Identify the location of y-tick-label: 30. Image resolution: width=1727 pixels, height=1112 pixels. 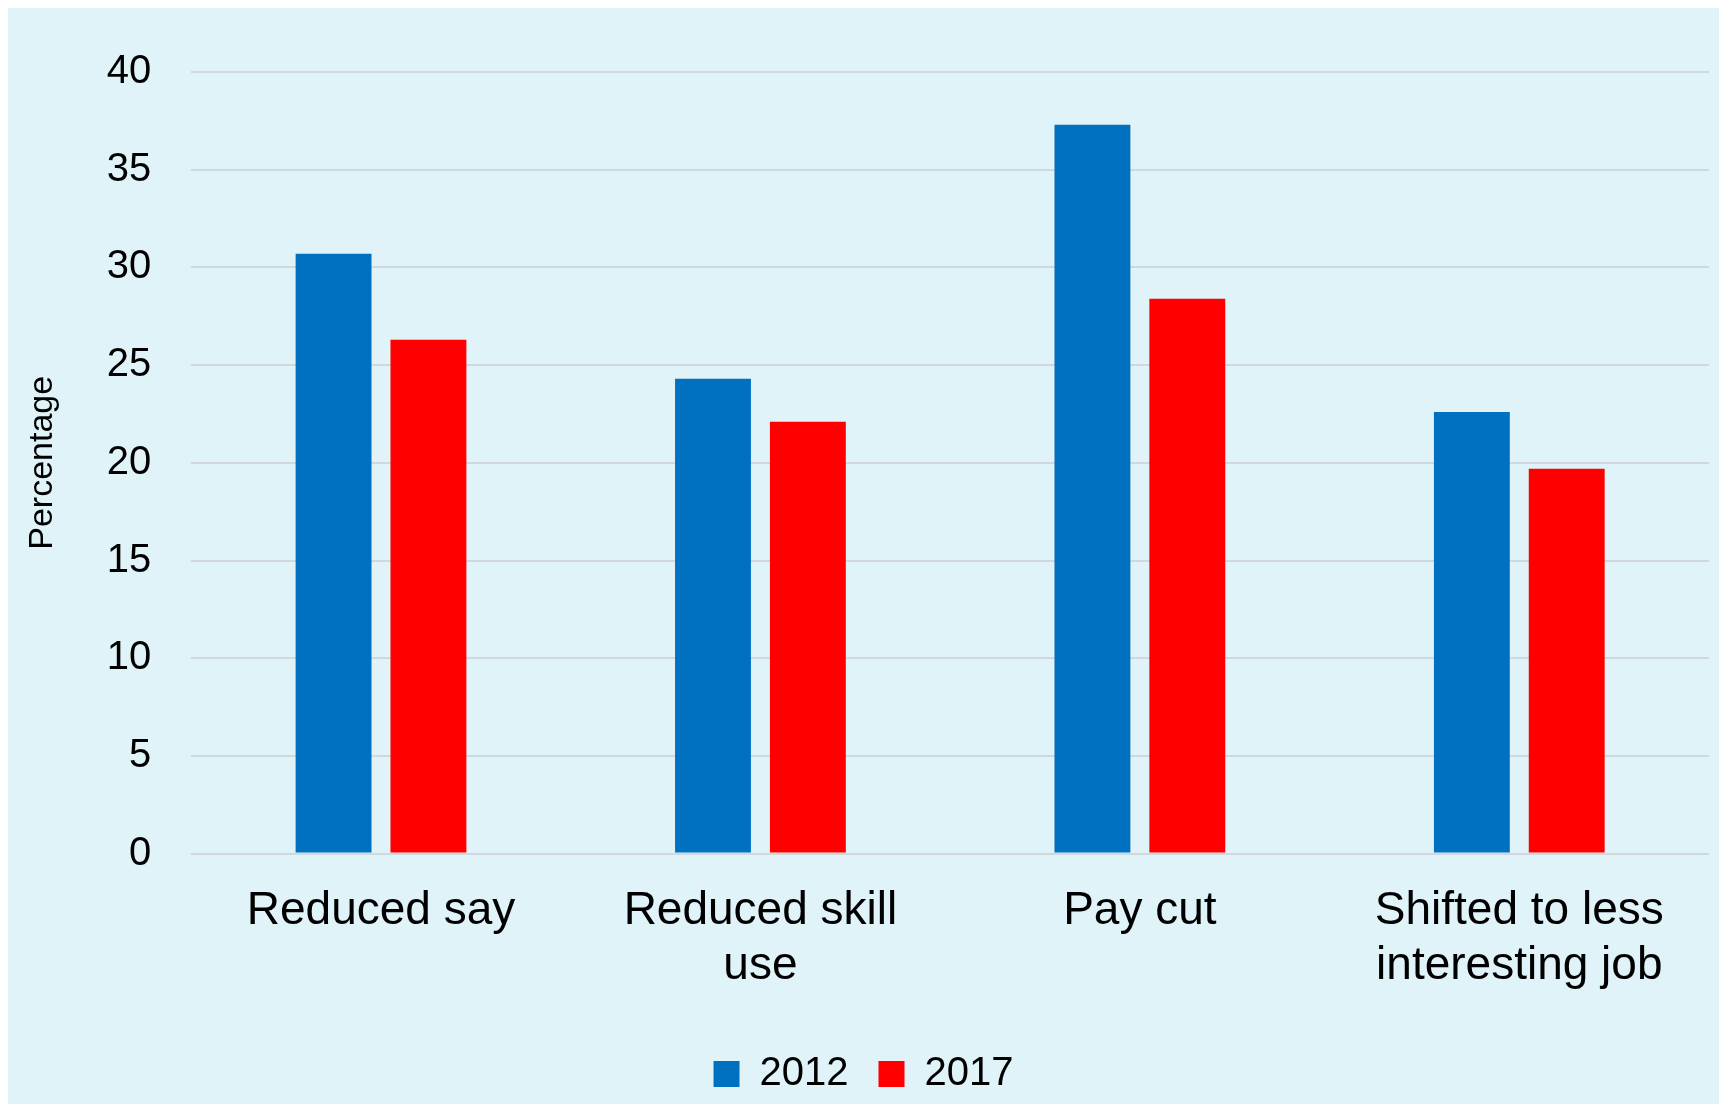
(129, 264).